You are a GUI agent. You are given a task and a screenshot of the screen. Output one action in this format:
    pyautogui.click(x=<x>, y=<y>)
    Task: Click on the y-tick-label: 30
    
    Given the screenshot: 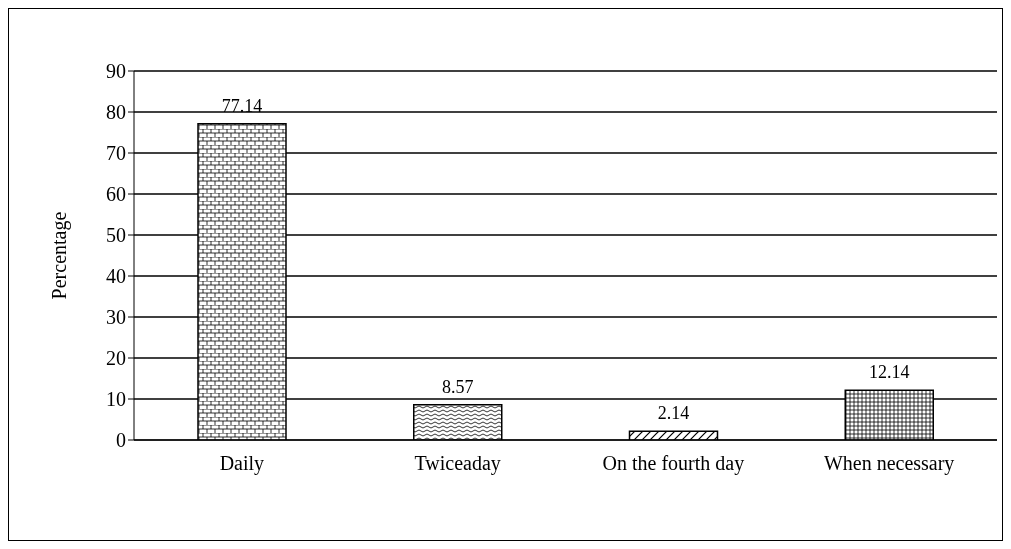 What is the action you would take?
    pyautogui.click(x=116, y=317)
    